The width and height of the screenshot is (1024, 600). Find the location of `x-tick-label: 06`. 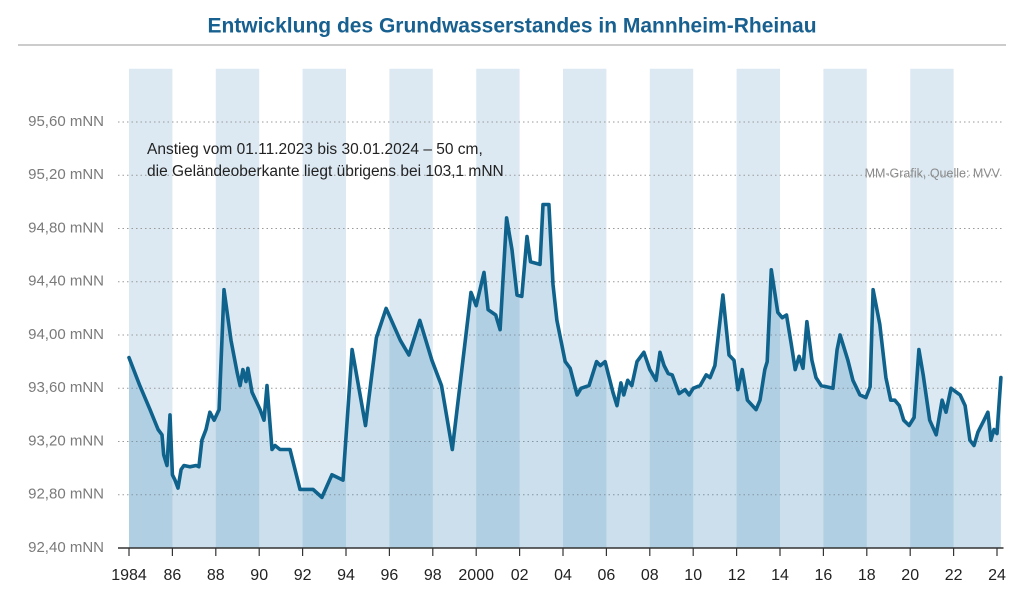

x-tick-label: 06 is located at coordinates (607, 575).